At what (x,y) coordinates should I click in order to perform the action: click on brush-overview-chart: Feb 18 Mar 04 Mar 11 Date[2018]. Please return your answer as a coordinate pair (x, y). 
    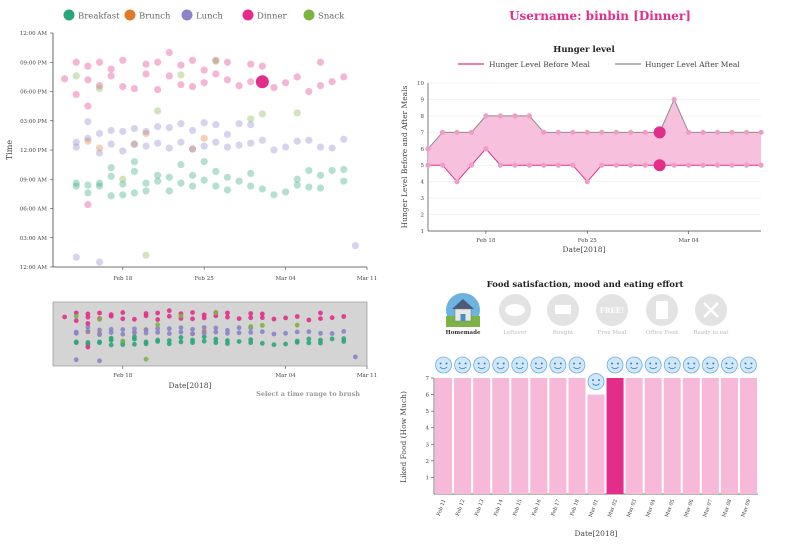
    Looking at the image, I should click on (214, 345).